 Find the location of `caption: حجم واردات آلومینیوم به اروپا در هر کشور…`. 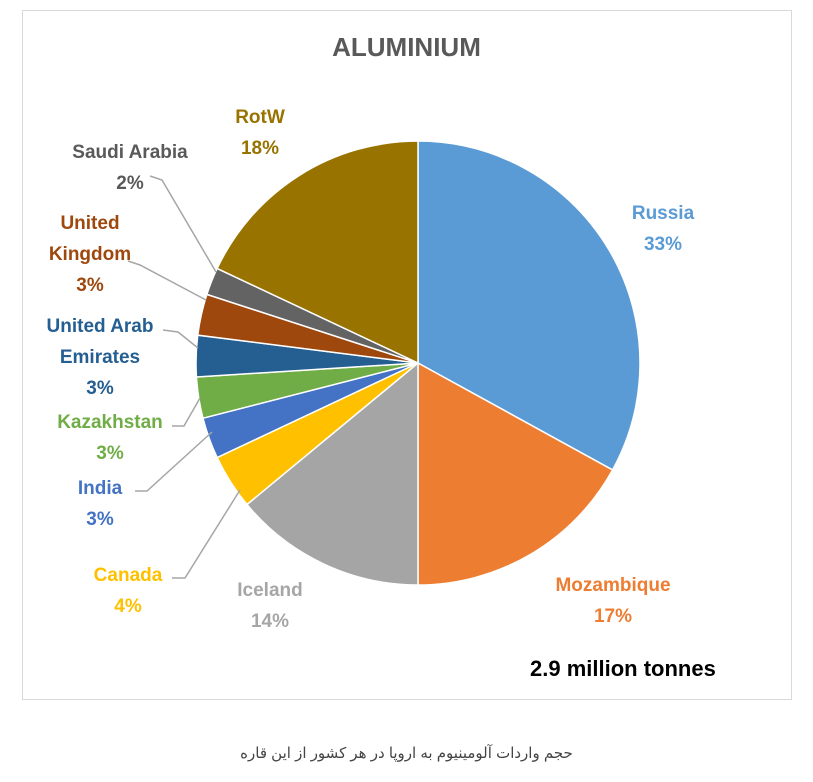

caption: حجم واردات آلومینیوم به اروپا در هر کشور… is located at coordinates (406, 753).